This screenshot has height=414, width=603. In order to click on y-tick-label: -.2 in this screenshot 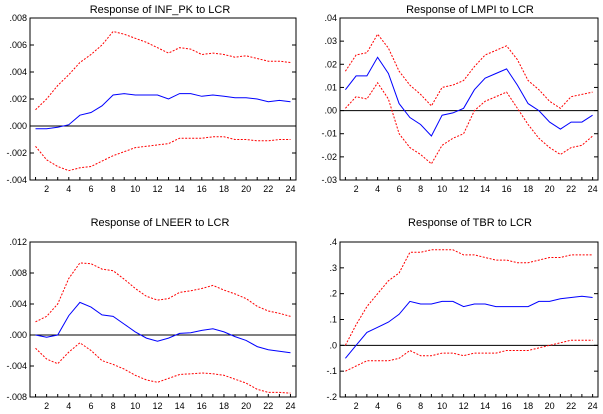, I will do `click(331, 397)`.